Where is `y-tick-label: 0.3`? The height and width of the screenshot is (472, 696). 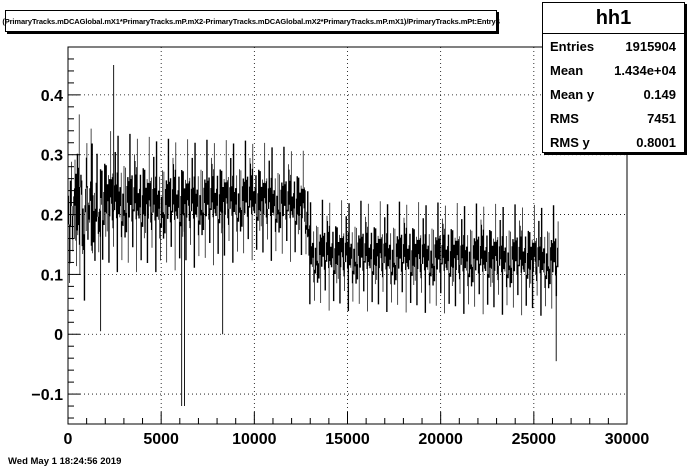 y-tick-label: 0.3 is located at coordinates (52, 156).